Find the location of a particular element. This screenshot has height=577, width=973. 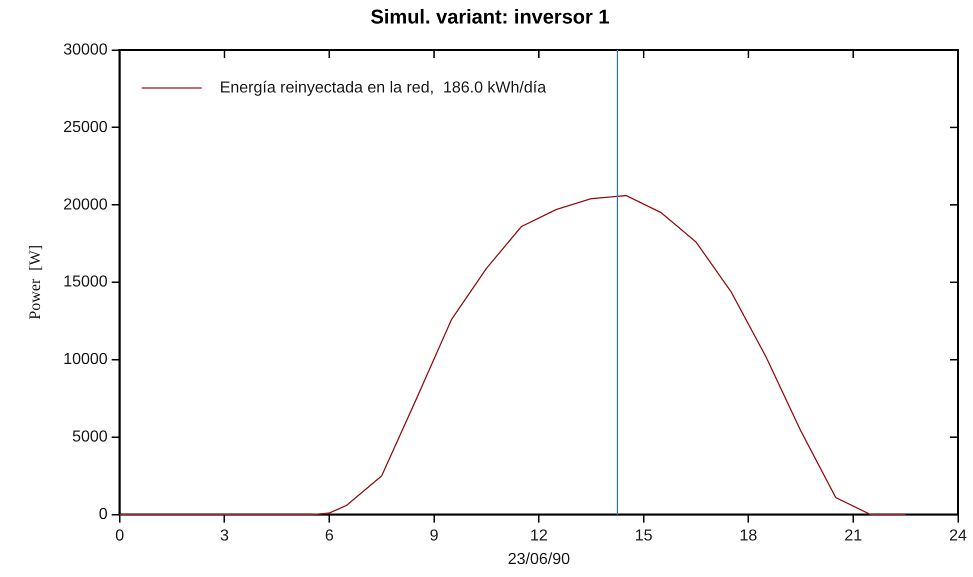

x-tick-label: 21 is located at coordinates (853, 536).